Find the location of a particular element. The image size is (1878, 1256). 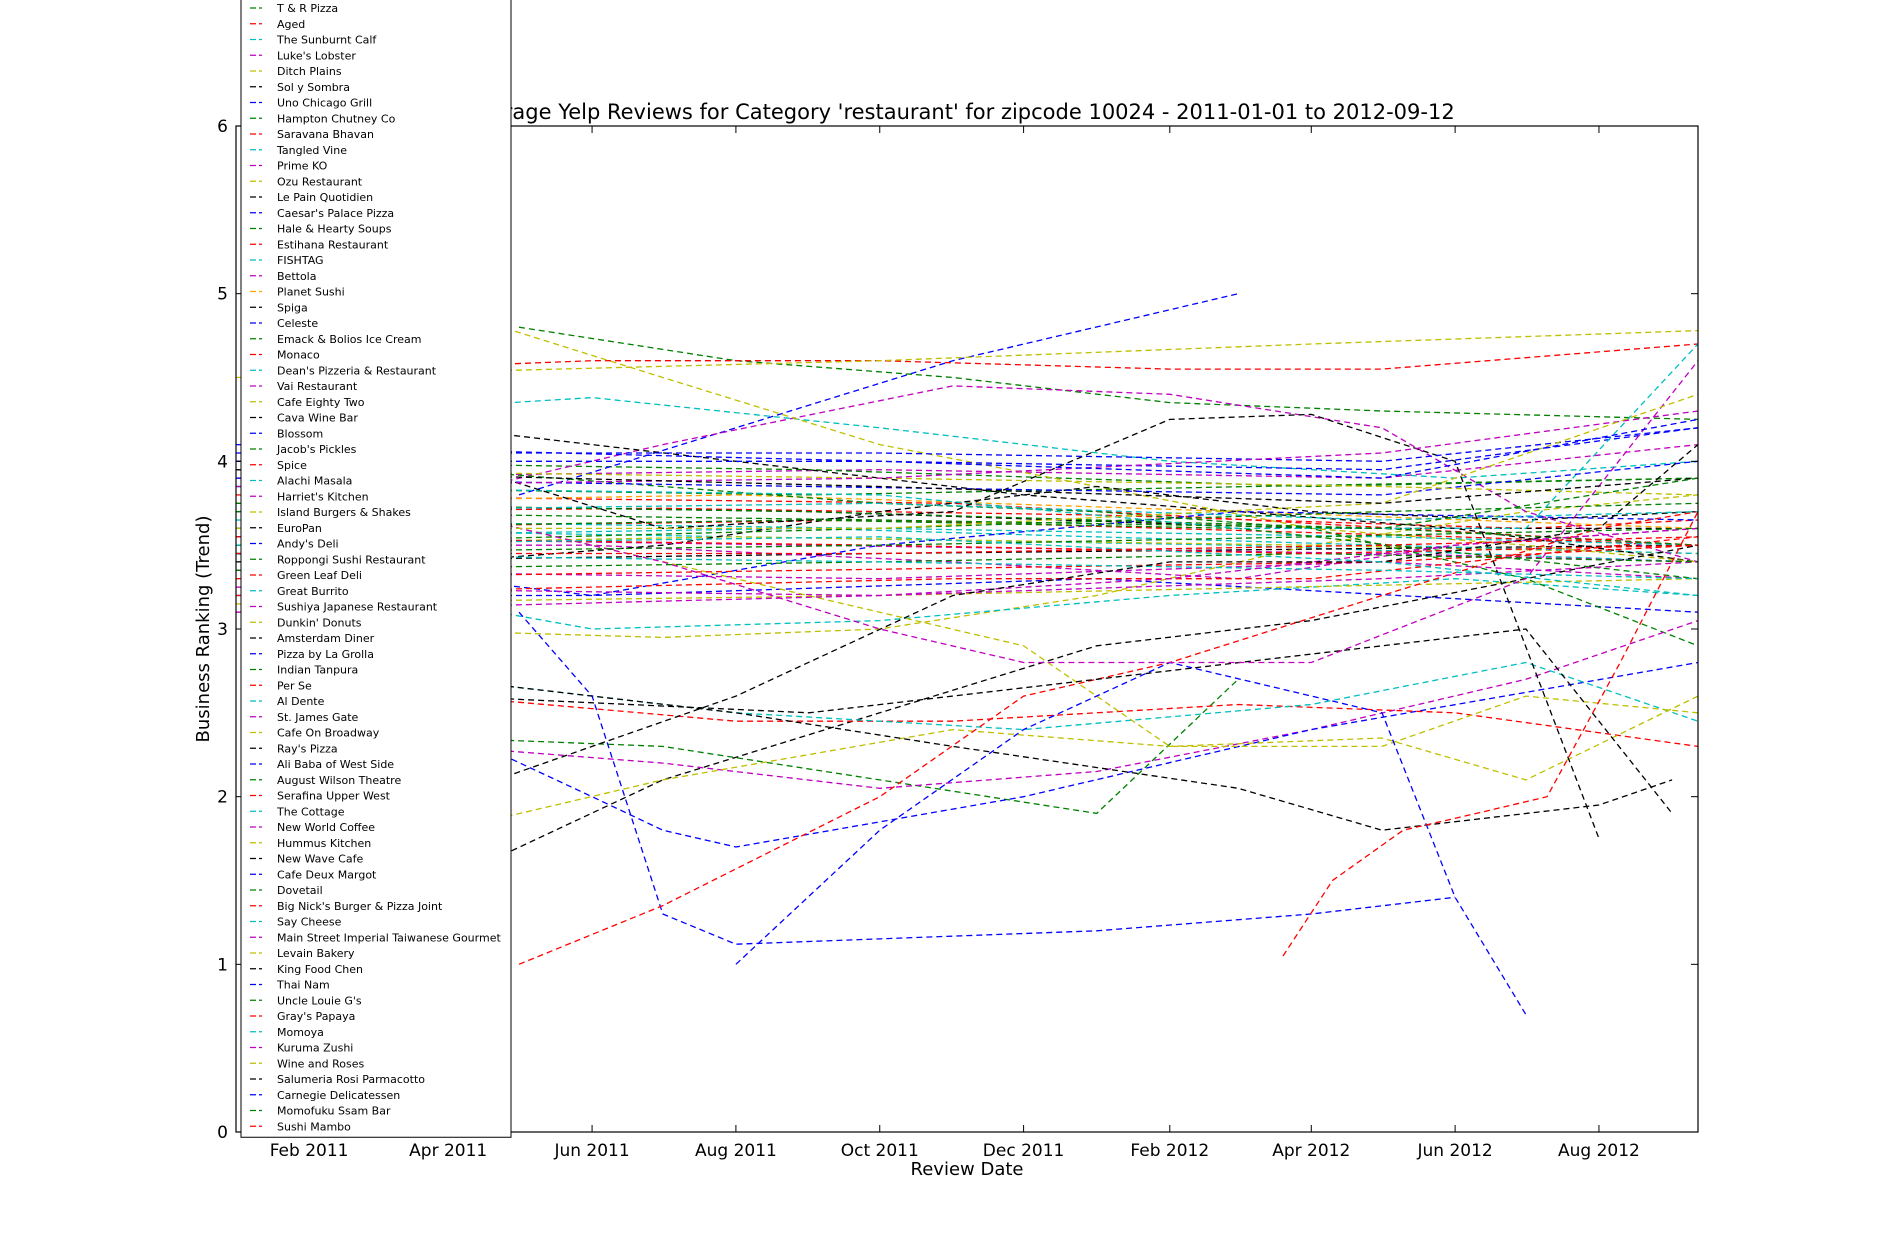

legend-label: Vai Restaurant is located at coordinates (317, 386).